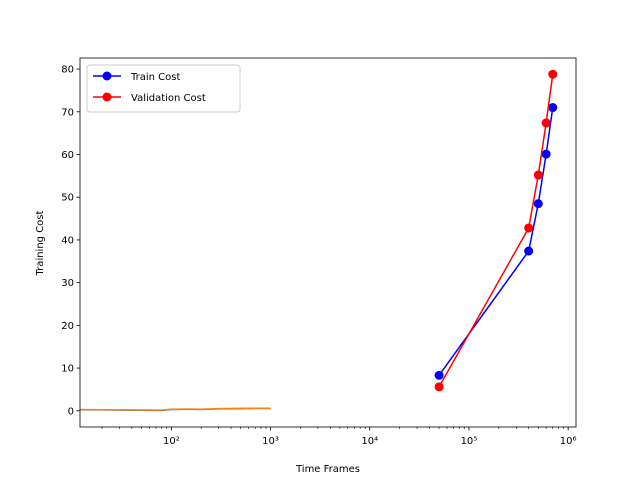 Image resolution: width=640 pixels, height=480 pixels. Describe the element at coordinates (155, 77) in the screenshot. I see `legend-train-label: Train Cost` at that location.